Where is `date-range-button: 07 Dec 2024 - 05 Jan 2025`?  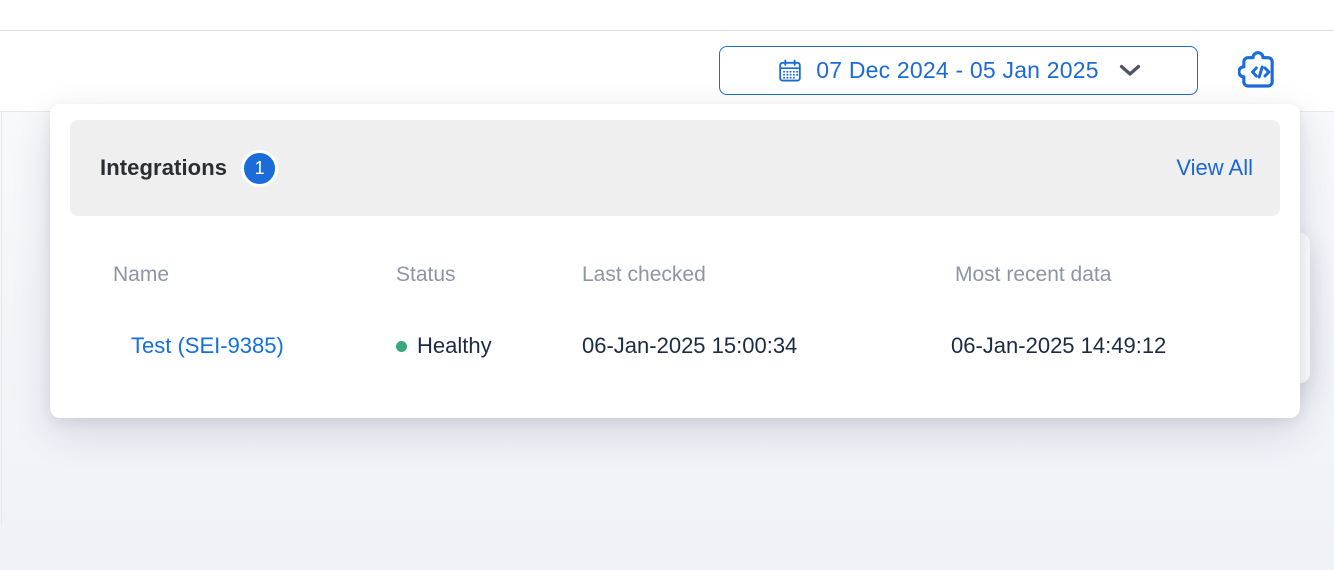
date-range-button: 07 Dec 2024 - 05 Jan 2025 is located at coordinates (958, 70).